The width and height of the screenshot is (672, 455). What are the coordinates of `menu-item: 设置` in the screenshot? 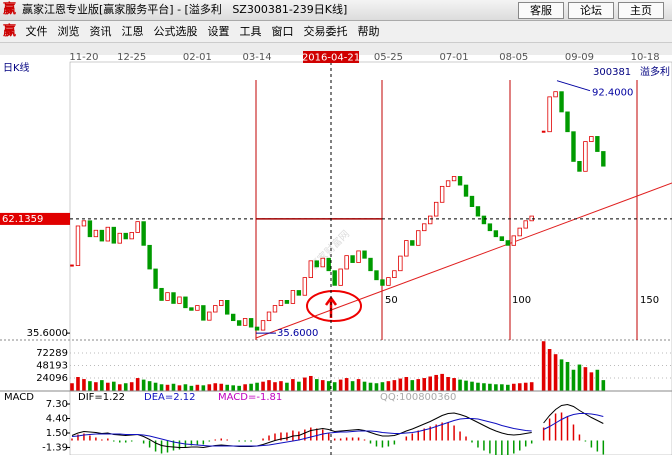 It's located at (218, 31).